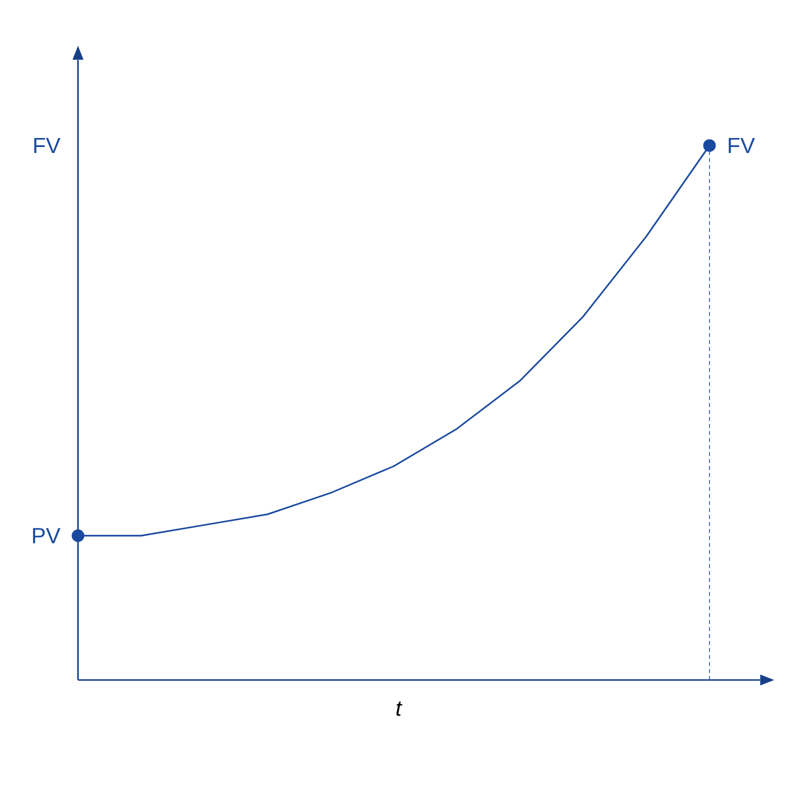  Describe the element at coordinates (46, 536) in the screenshot. I see `text: PV` at that location.